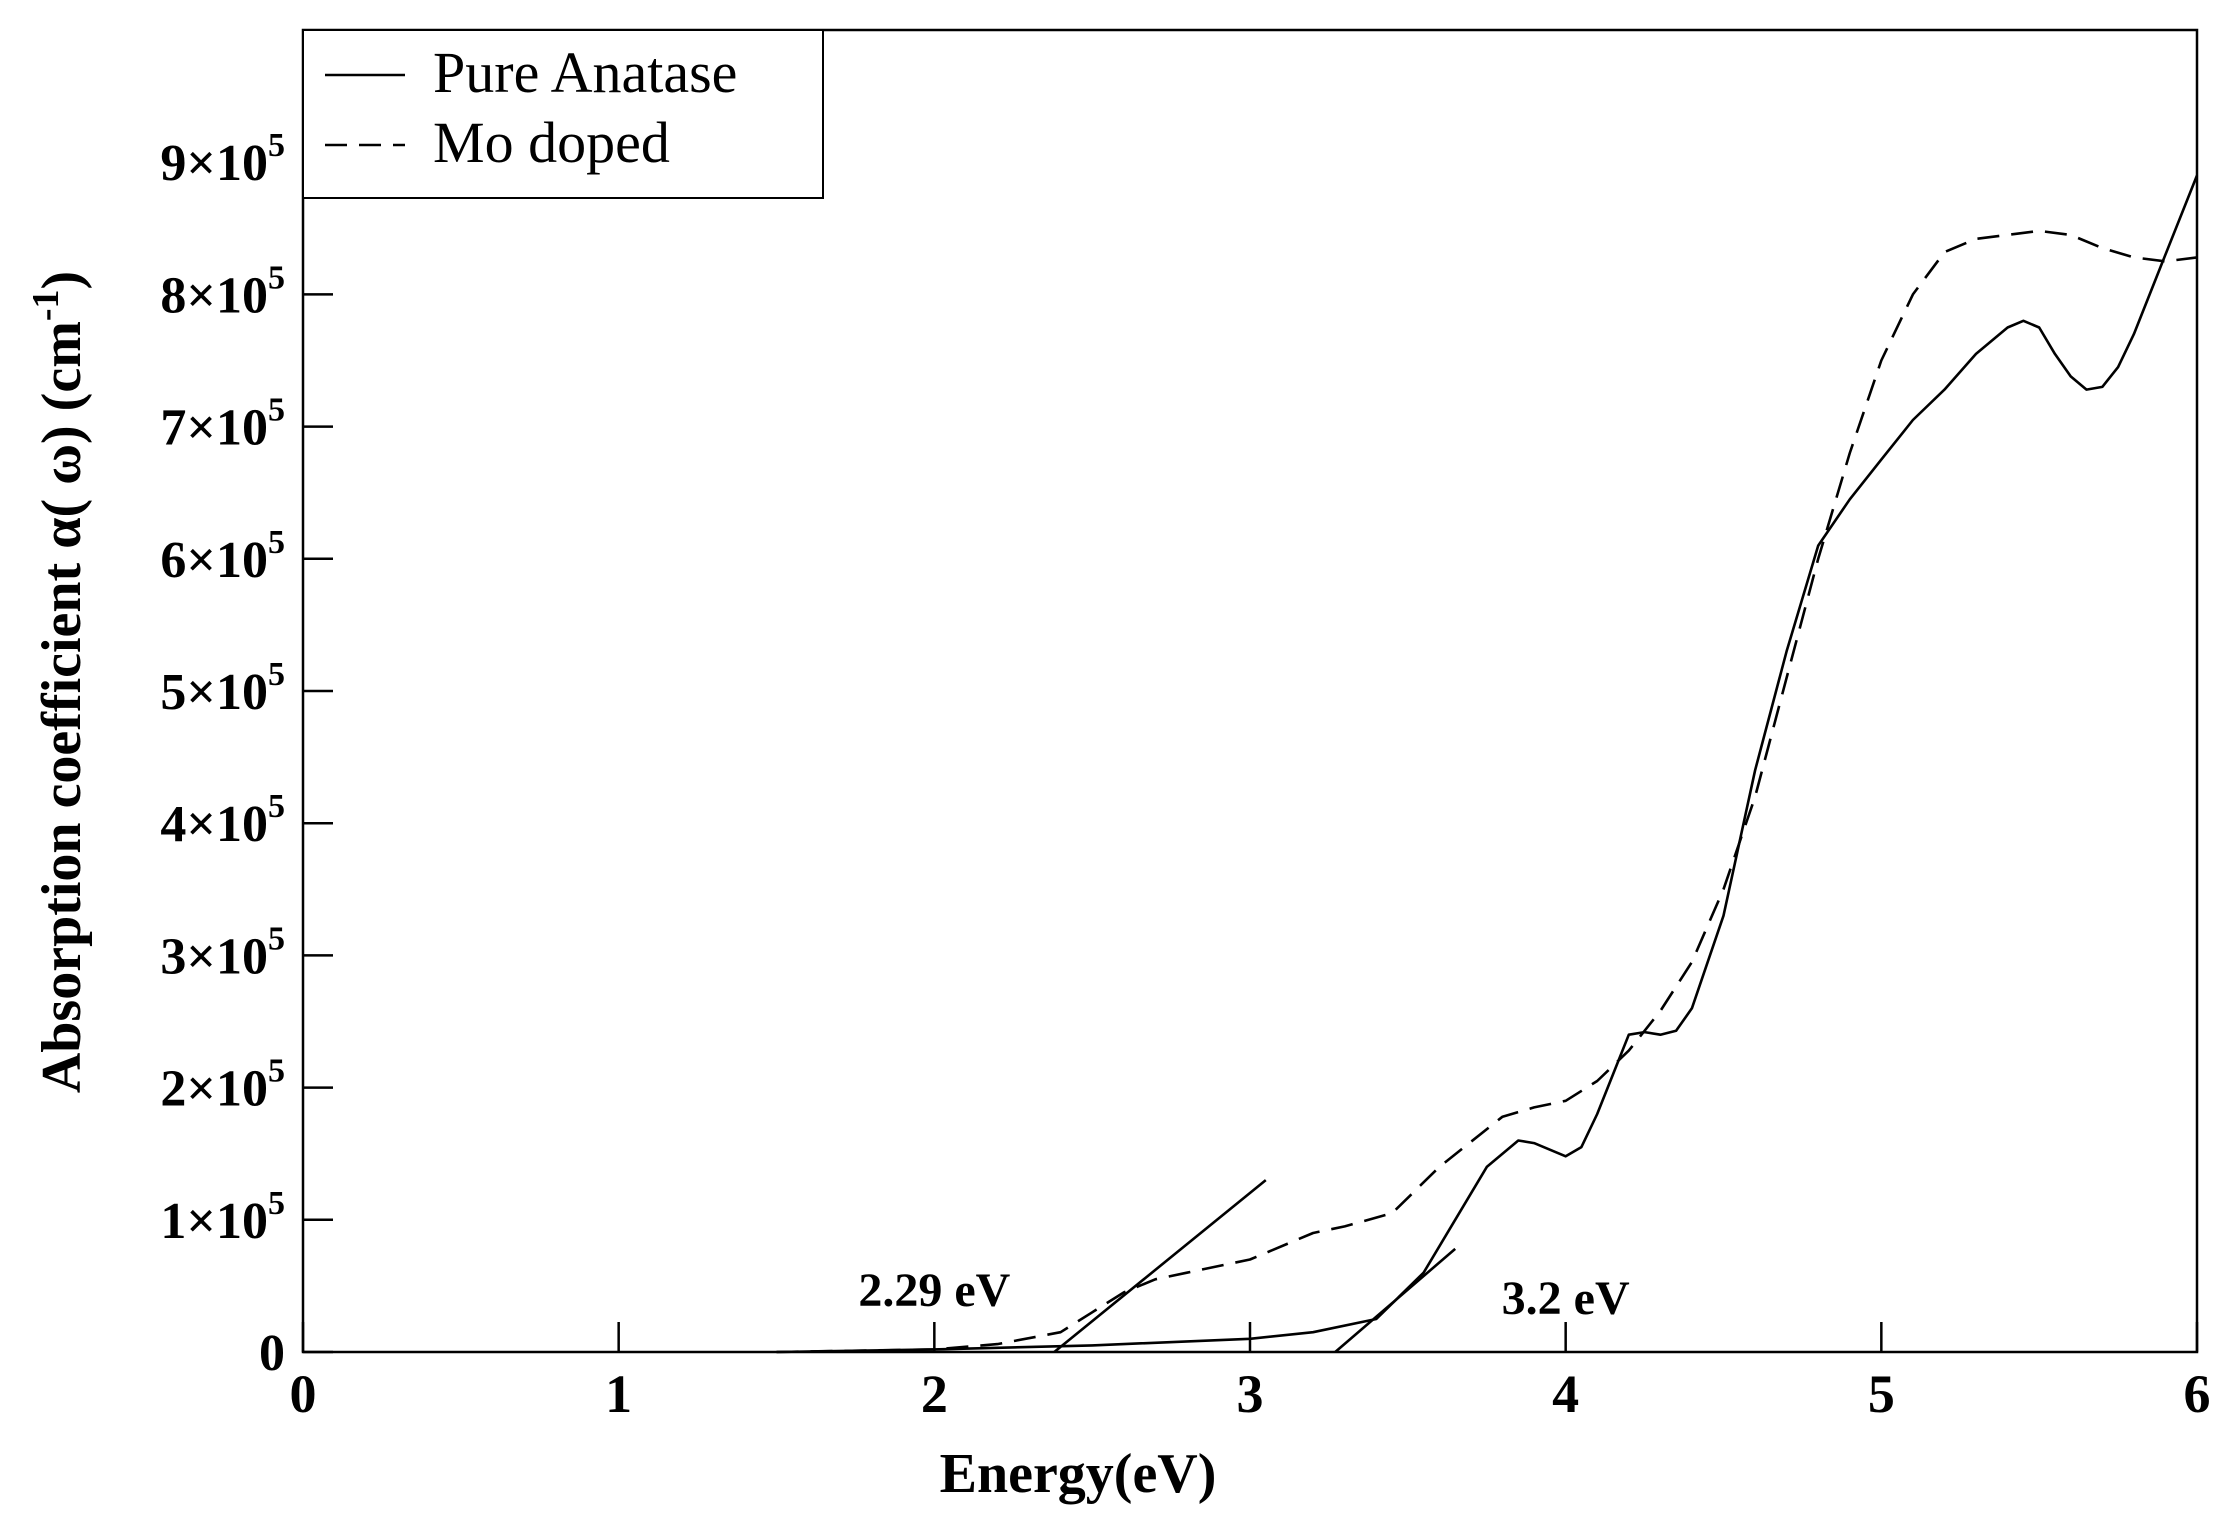 Image resolution: width=2231 pixels, height=1515 pixels. I want to click on y-tick-label: 2×10⁵, so click(222, 1085).